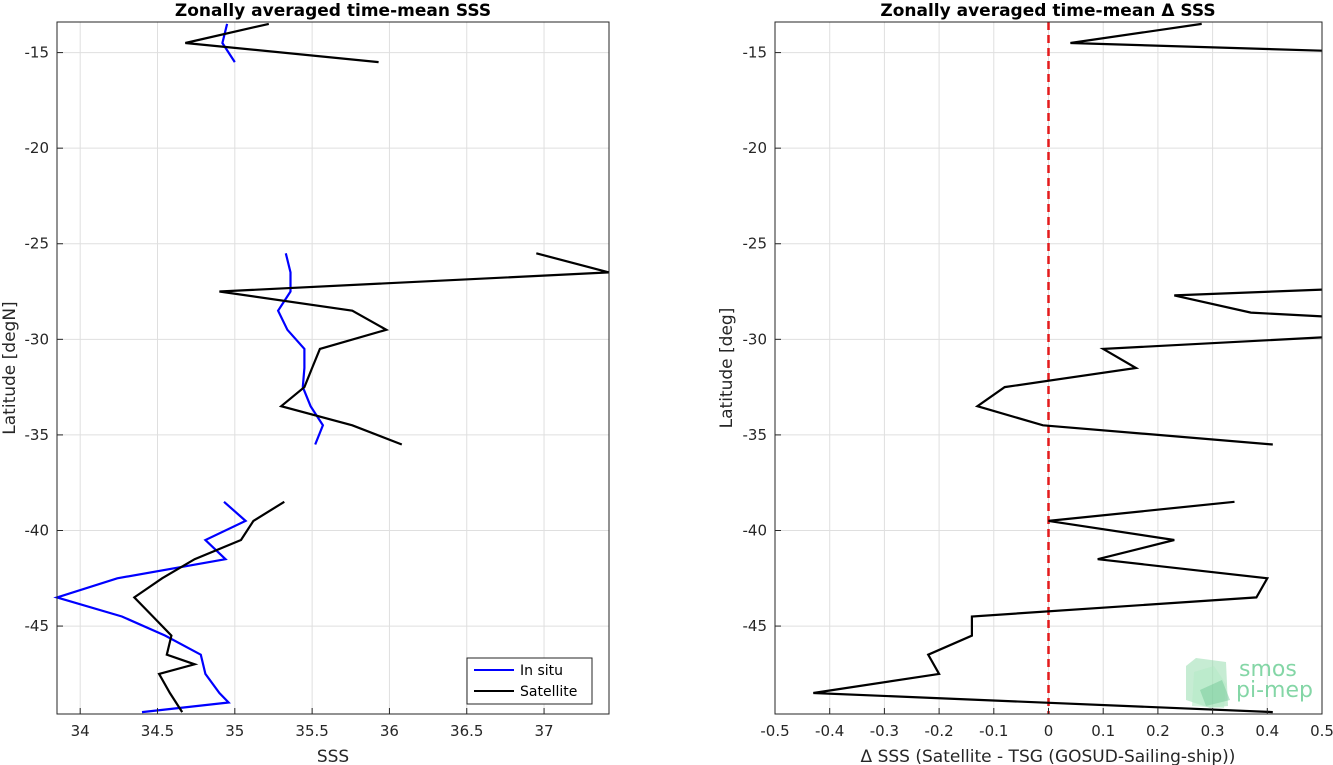 This screenshot has height=765, width=1333. I want to click on left-x-tick-label: 35, so click(234, 731).